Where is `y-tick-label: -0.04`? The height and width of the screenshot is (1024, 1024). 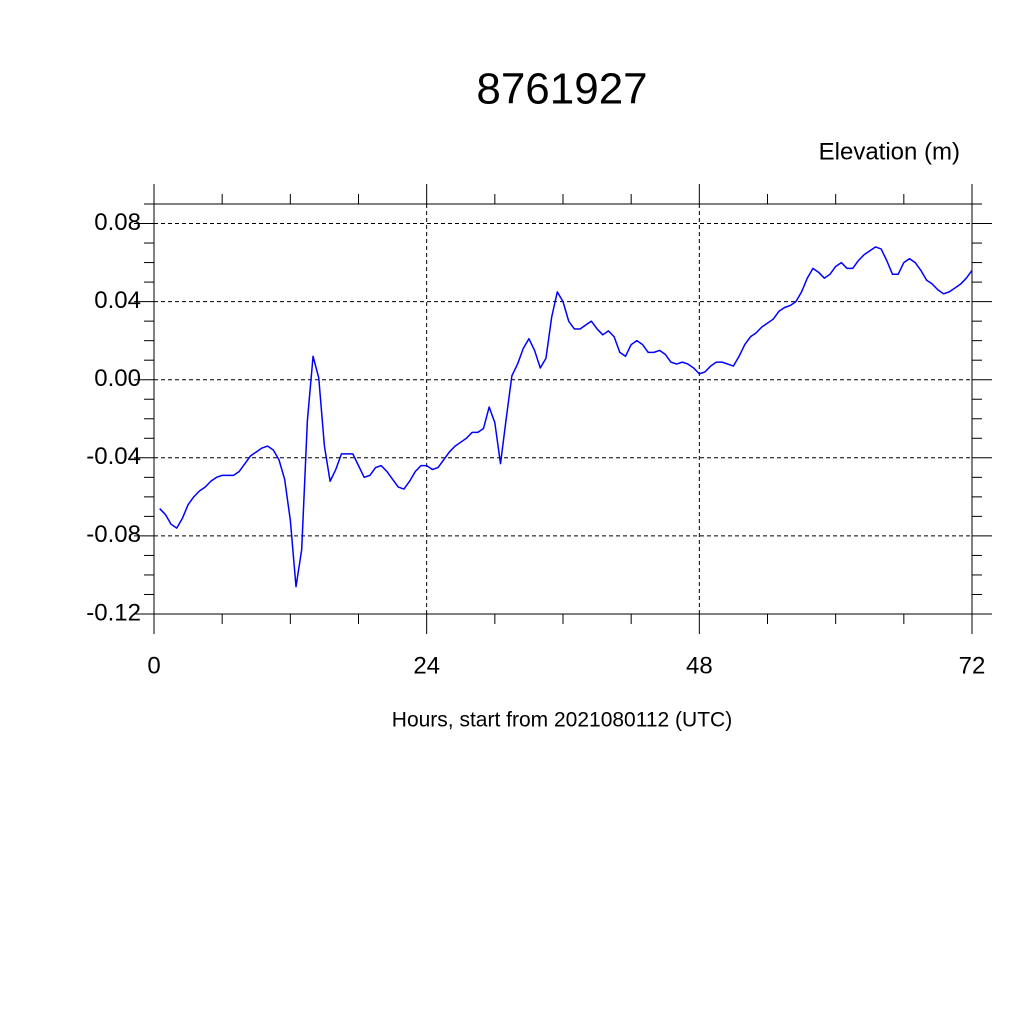 y-tick-label: -0.04 is located at coordinates (113, 456).